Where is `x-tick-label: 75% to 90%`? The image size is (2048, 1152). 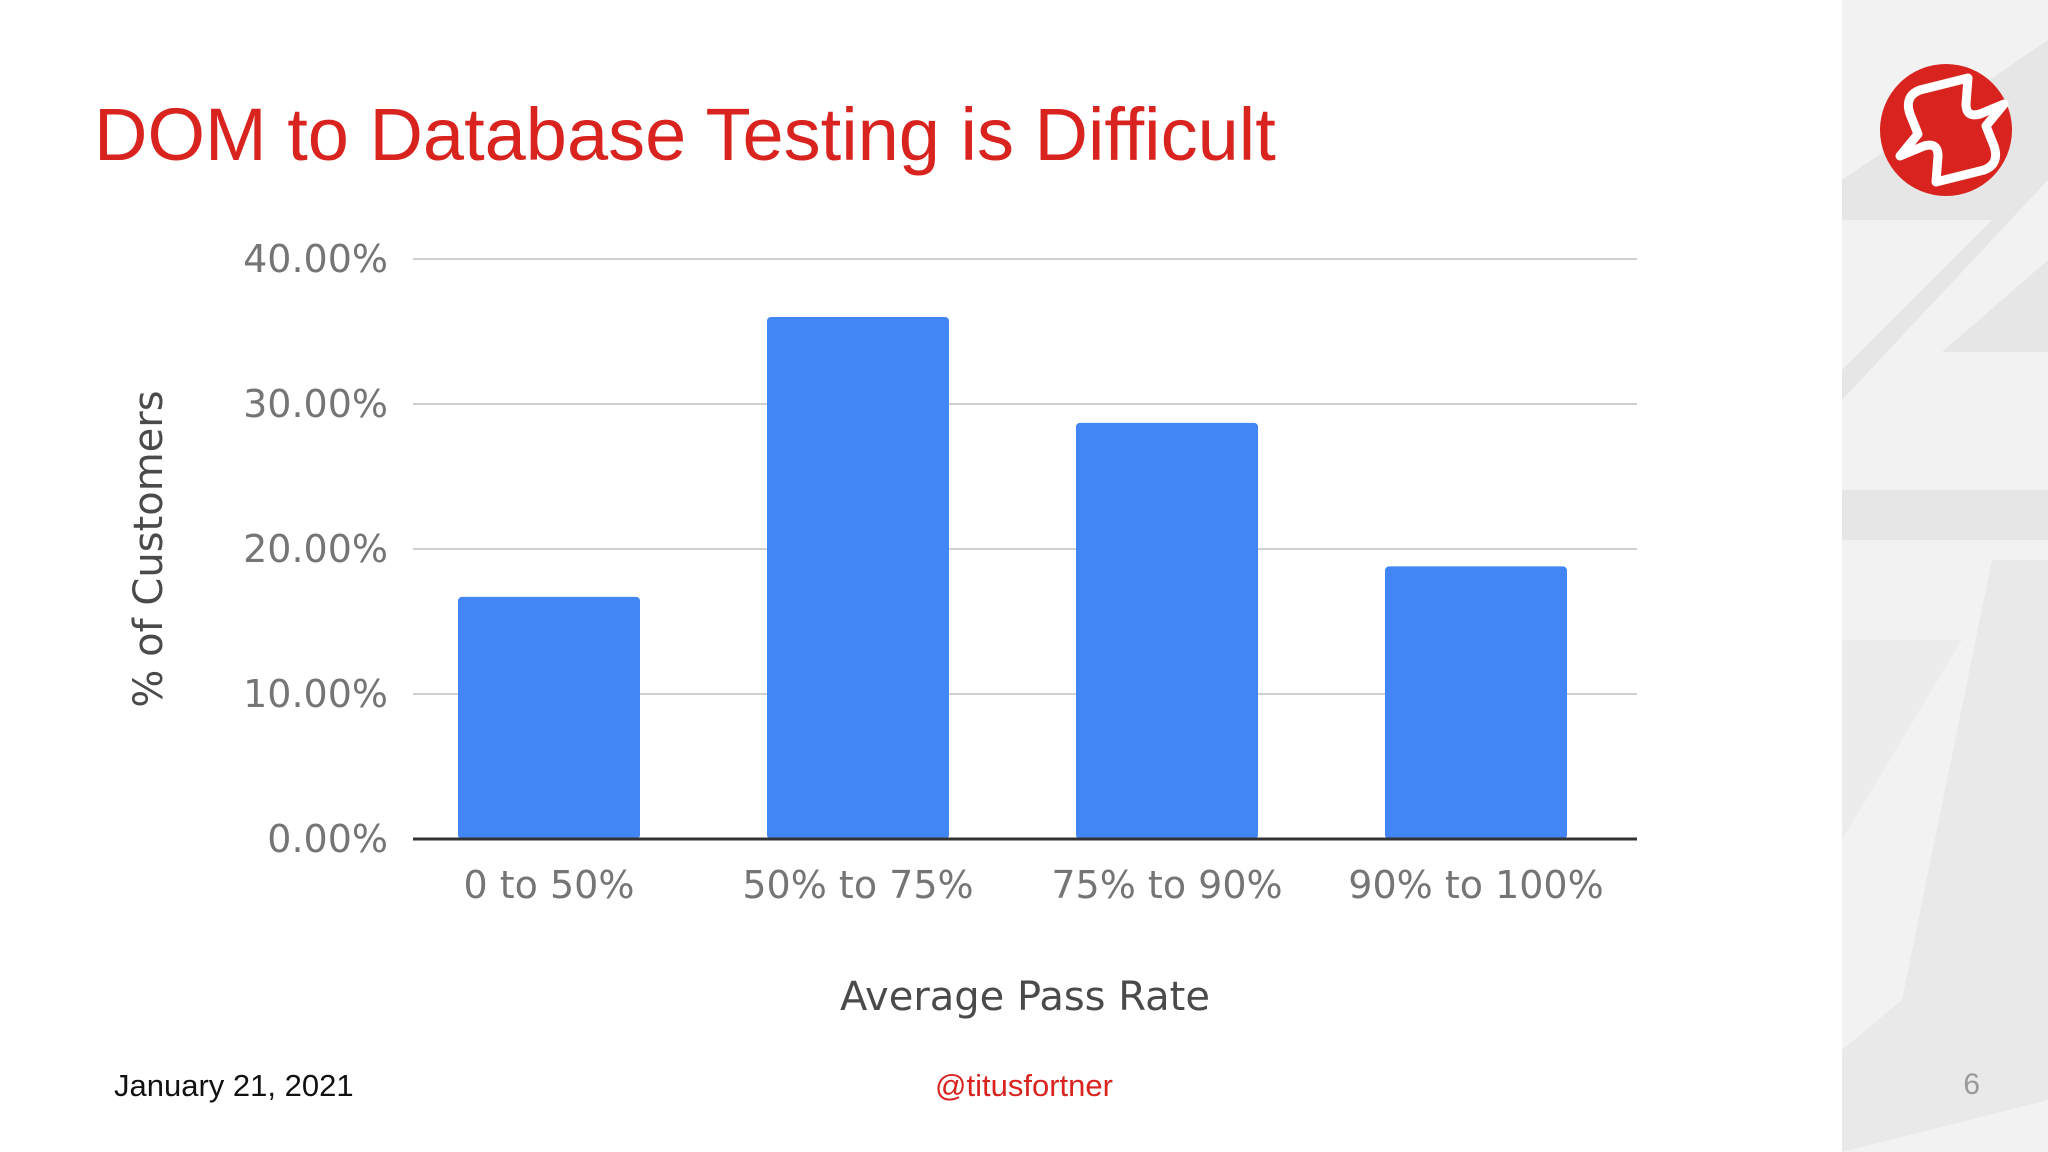 x-tick-label: 75% to 90% is located at coordinates (1166, 885).